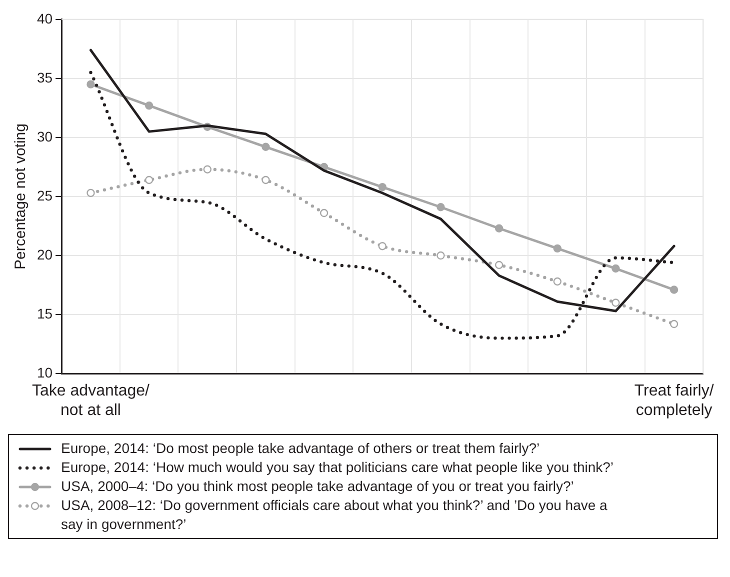 The height and width of the screenshot is (577, 730). Describe the element at coordinates (317, 486) in the screenshot. I see `legend-label: USA, 2000–4: ‘Do you think most people take advantage of you or treat you fairly?’` at that location.